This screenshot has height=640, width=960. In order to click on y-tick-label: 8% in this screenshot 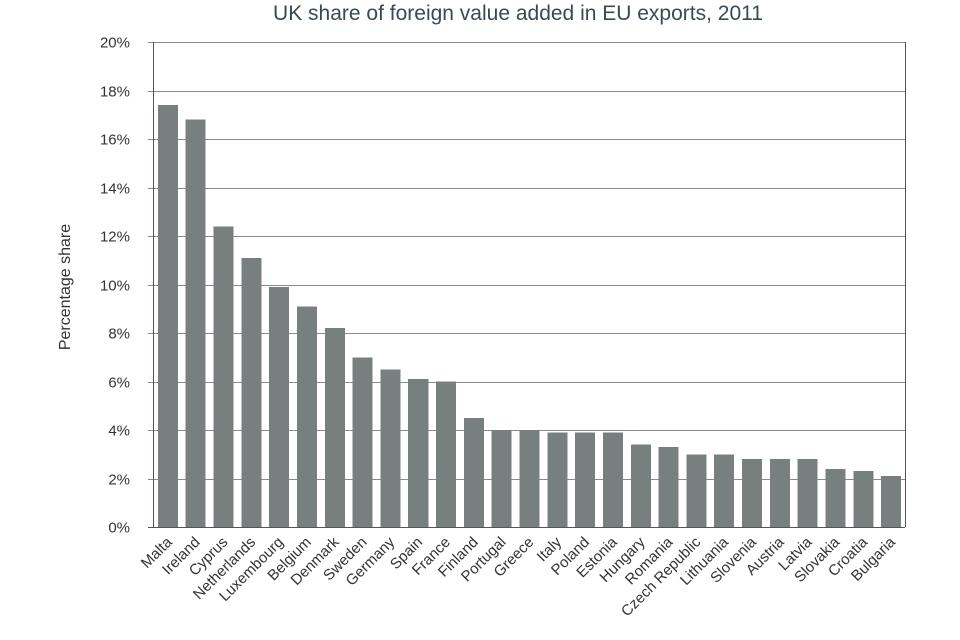, I will do `click(119, 334)`.